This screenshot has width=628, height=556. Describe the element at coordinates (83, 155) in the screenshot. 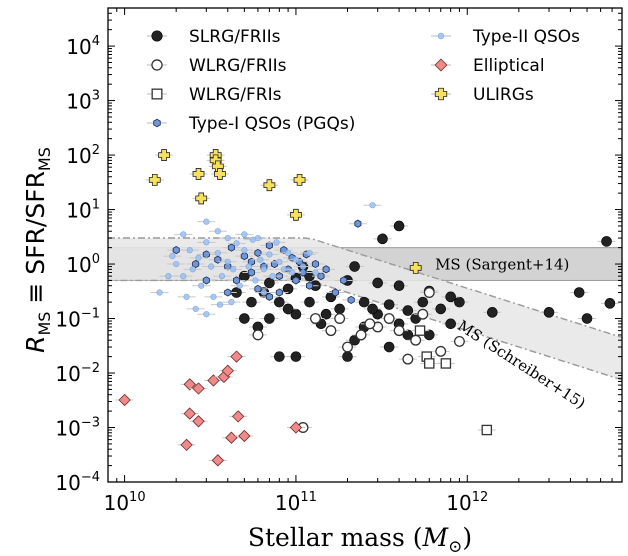

I see `y-tick-label: 10²` at that location.